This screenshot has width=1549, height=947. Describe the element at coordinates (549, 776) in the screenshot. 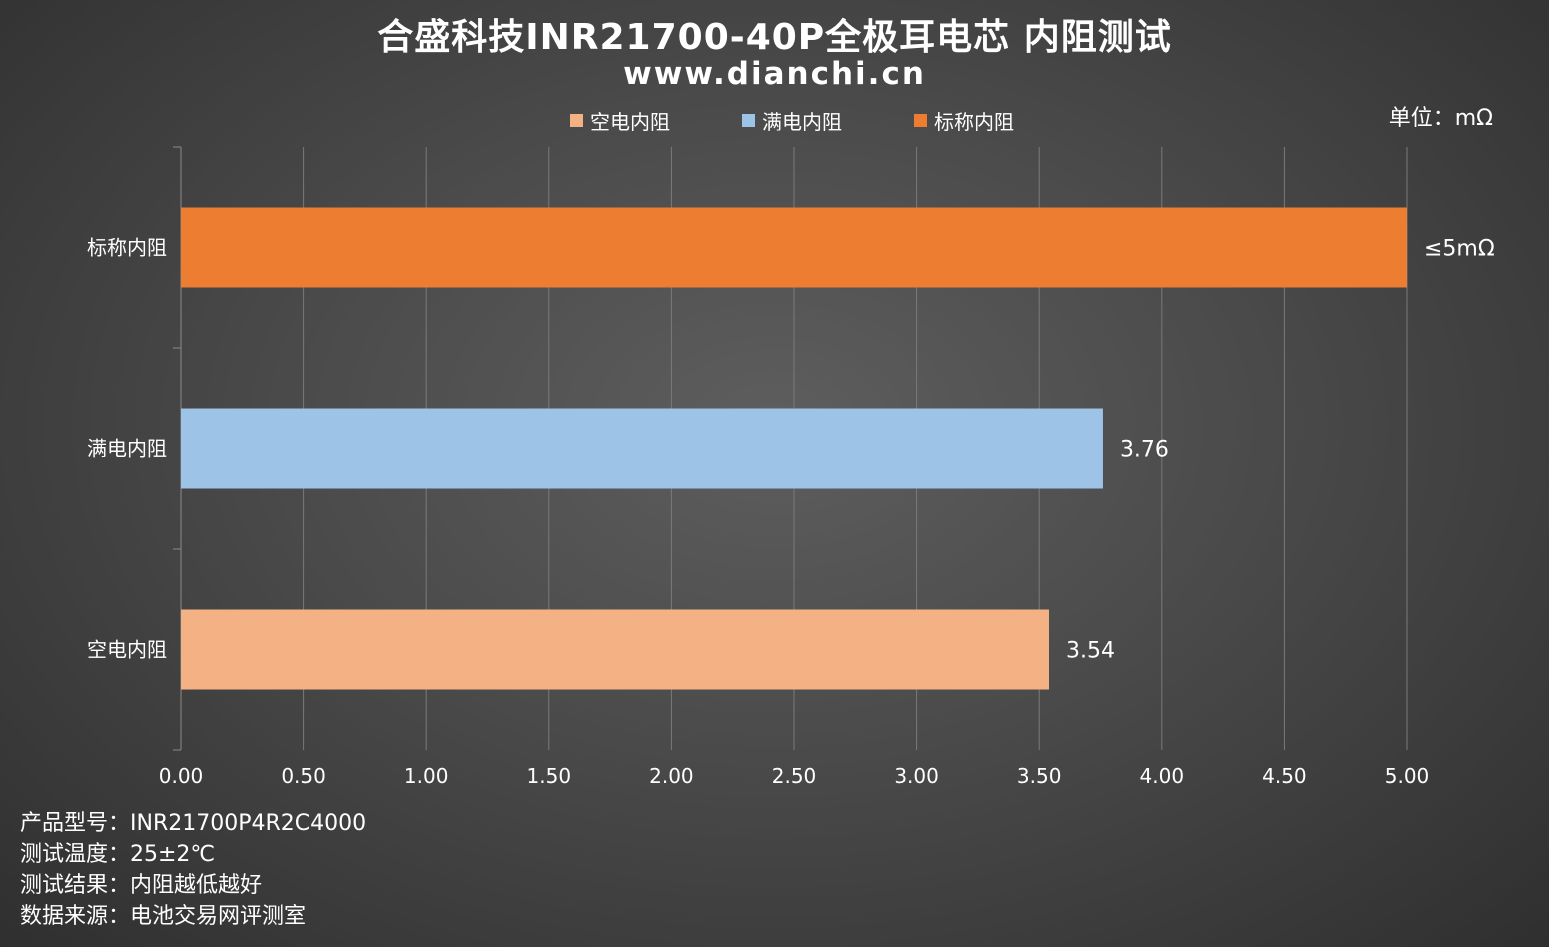

I see `x-tick-label: 1.50` at that location.